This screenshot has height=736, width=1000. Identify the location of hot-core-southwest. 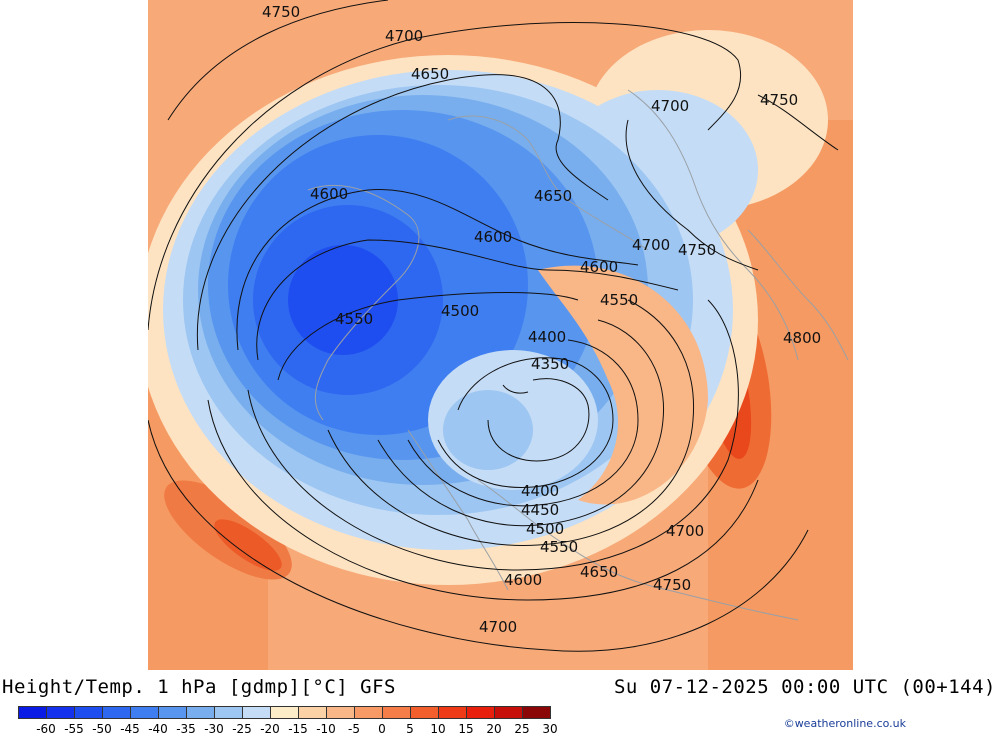
(248, 545).